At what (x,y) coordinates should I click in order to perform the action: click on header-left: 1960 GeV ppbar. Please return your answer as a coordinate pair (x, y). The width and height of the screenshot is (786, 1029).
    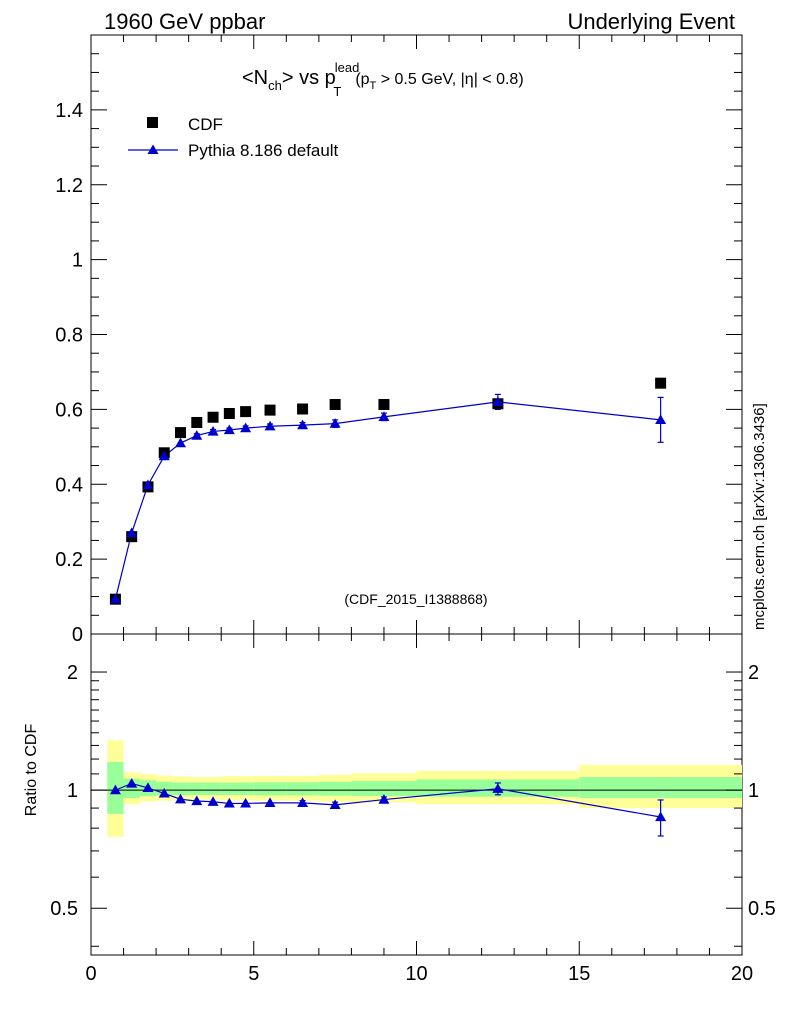
    Looking at the image, I should click on (184, 21).